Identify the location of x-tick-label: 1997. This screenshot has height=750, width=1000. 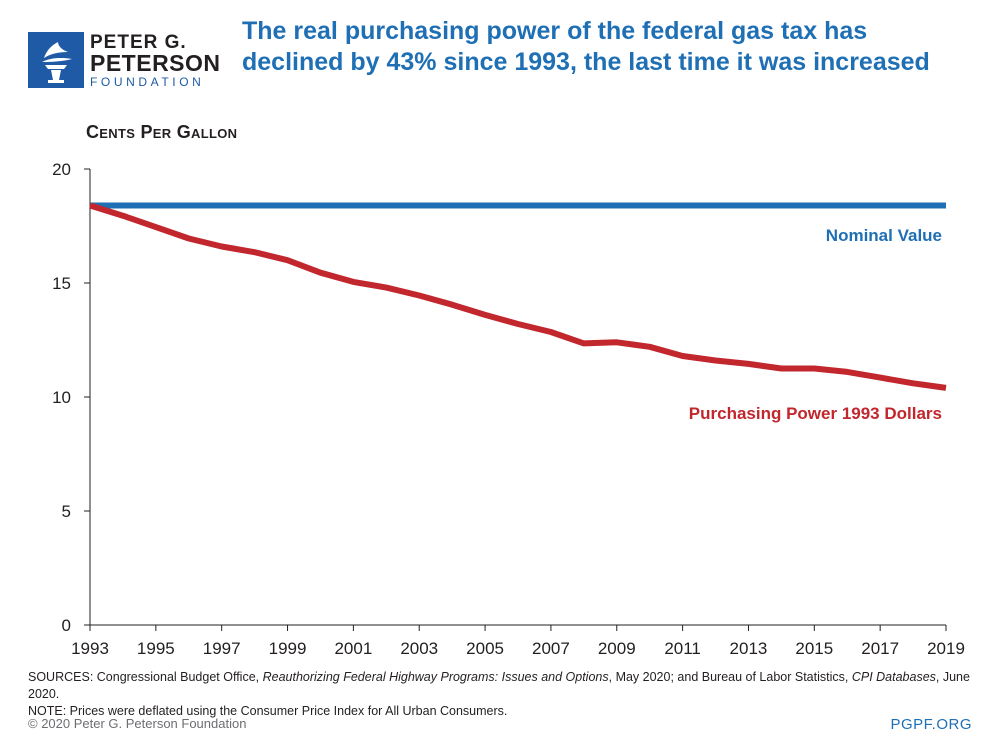
(222, 648).